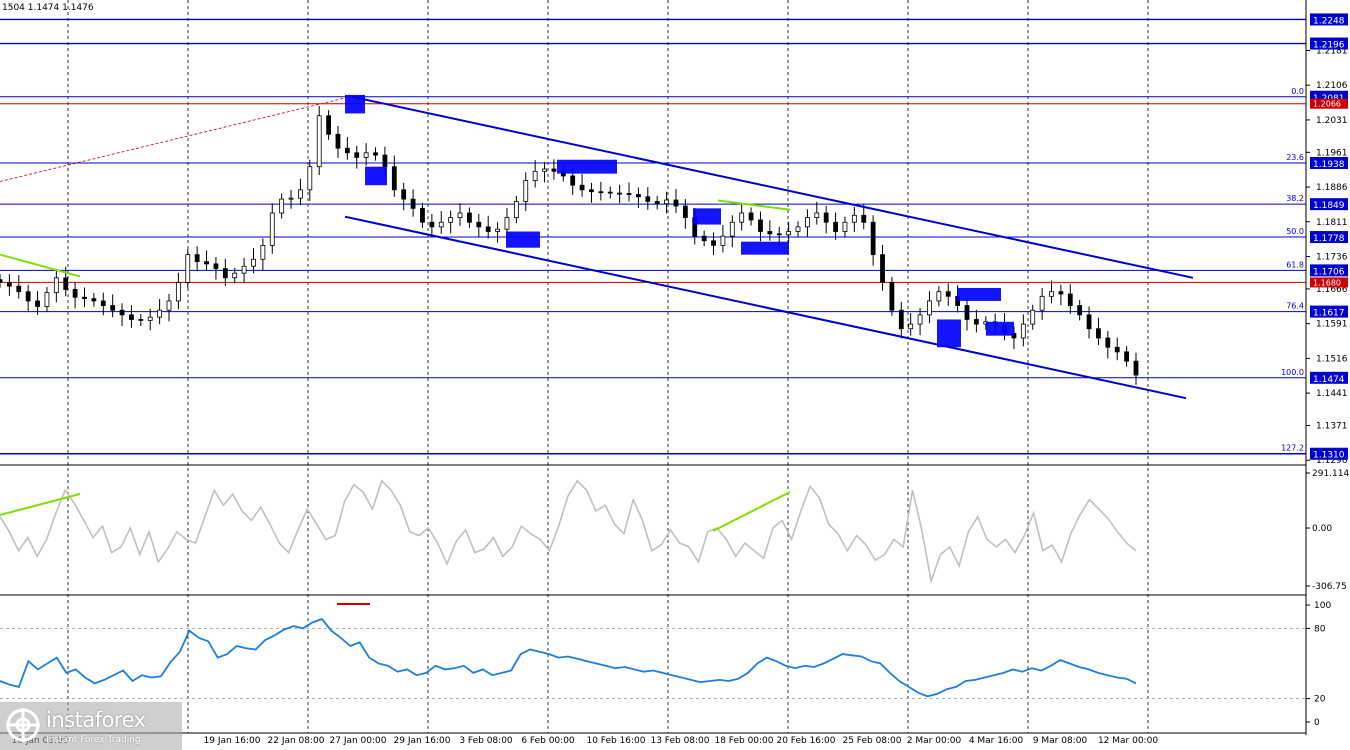 The width and height of the screenshot is (1350, 750). I want to click on level-price-label: 1.2248, so click(1329, 21).